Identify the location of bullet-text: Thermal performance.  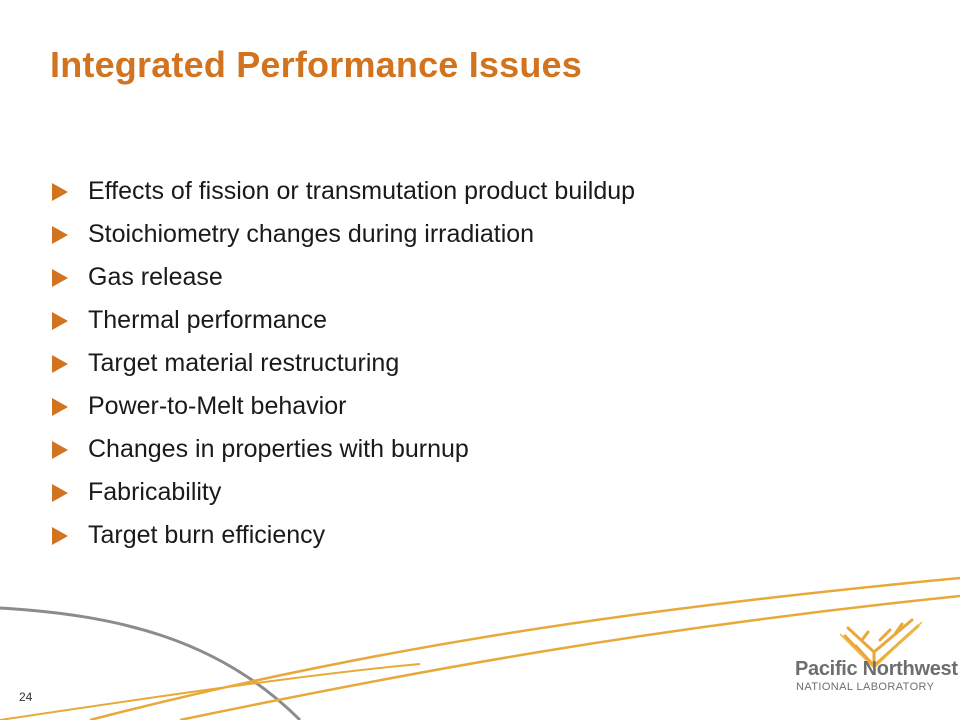
(207, 320).